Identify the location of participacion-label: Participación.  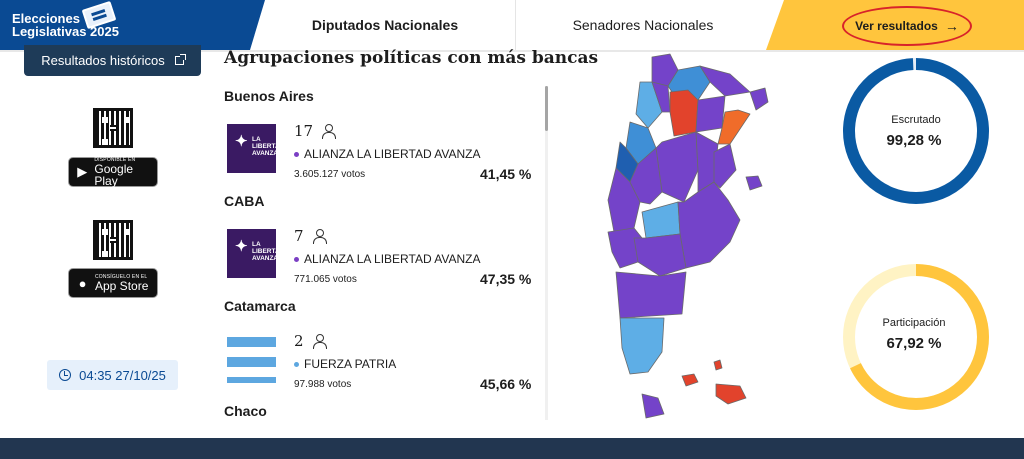
(914, 323).